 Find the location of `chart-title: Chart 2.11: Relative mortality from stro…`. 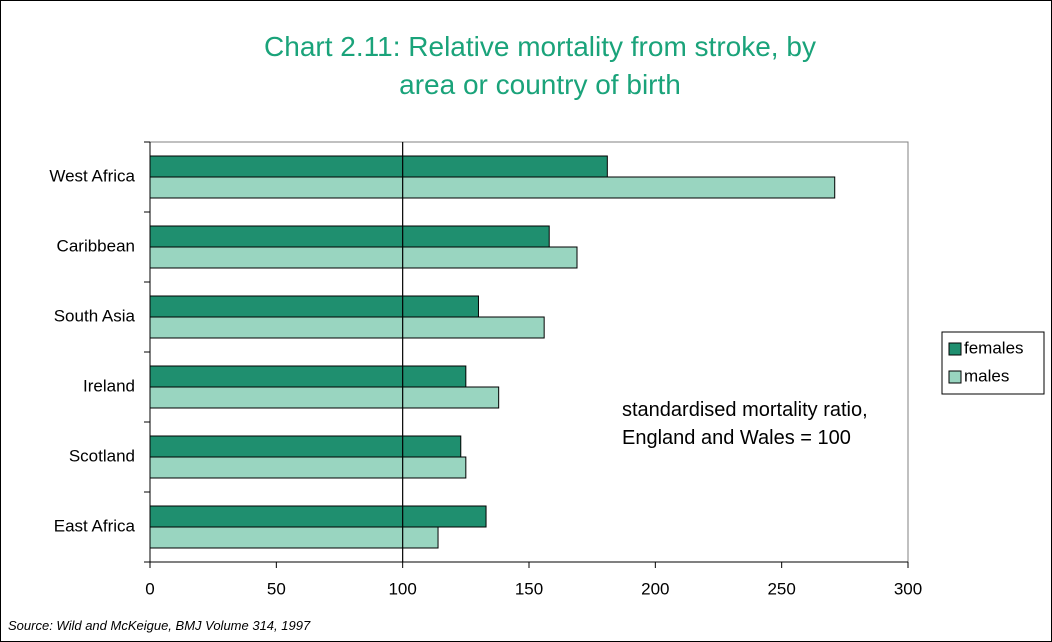

chart-title: Chart 2.11: Relative mortality from stro… is located at coordinates (540, 65).